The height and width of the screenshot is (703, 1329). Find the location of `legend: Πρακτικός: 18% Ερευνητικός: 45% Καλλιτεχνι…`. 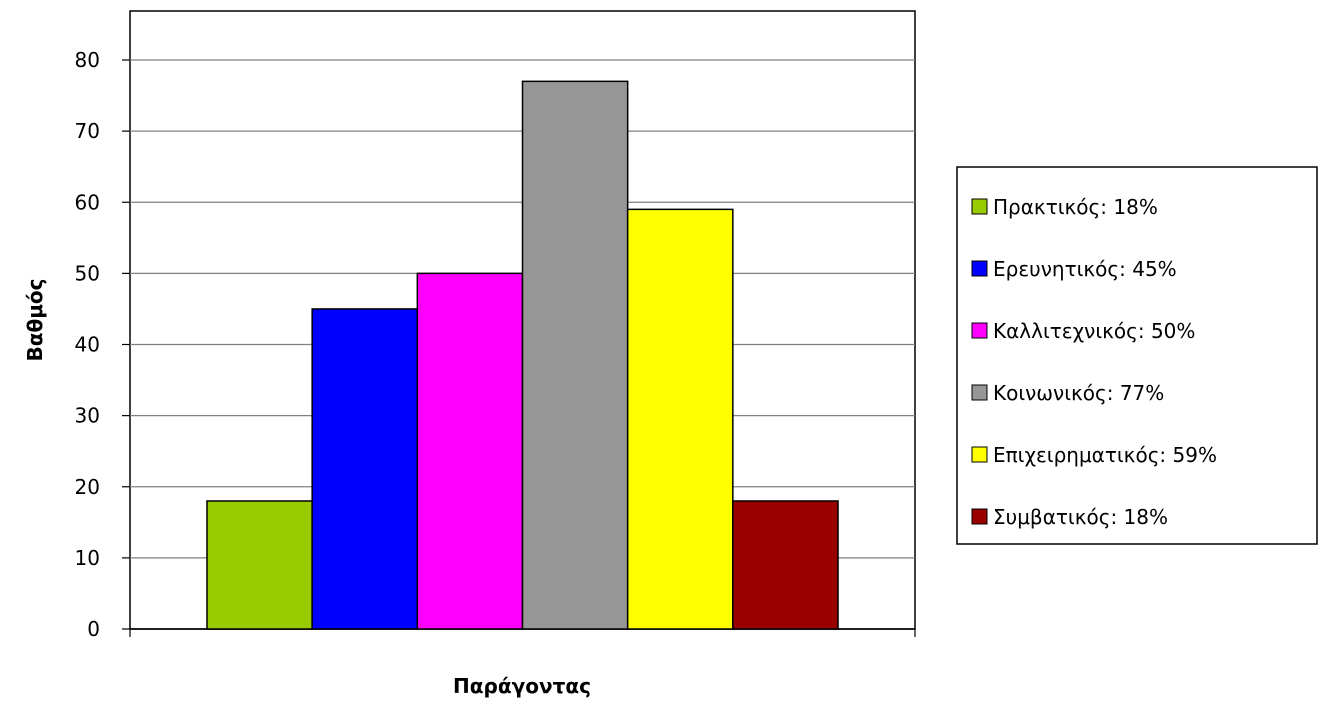

legend: Πρακτικός: 18% Ερευνητικός: 45% Καλλιτεχνι… is located at coordinates (1137, 355).